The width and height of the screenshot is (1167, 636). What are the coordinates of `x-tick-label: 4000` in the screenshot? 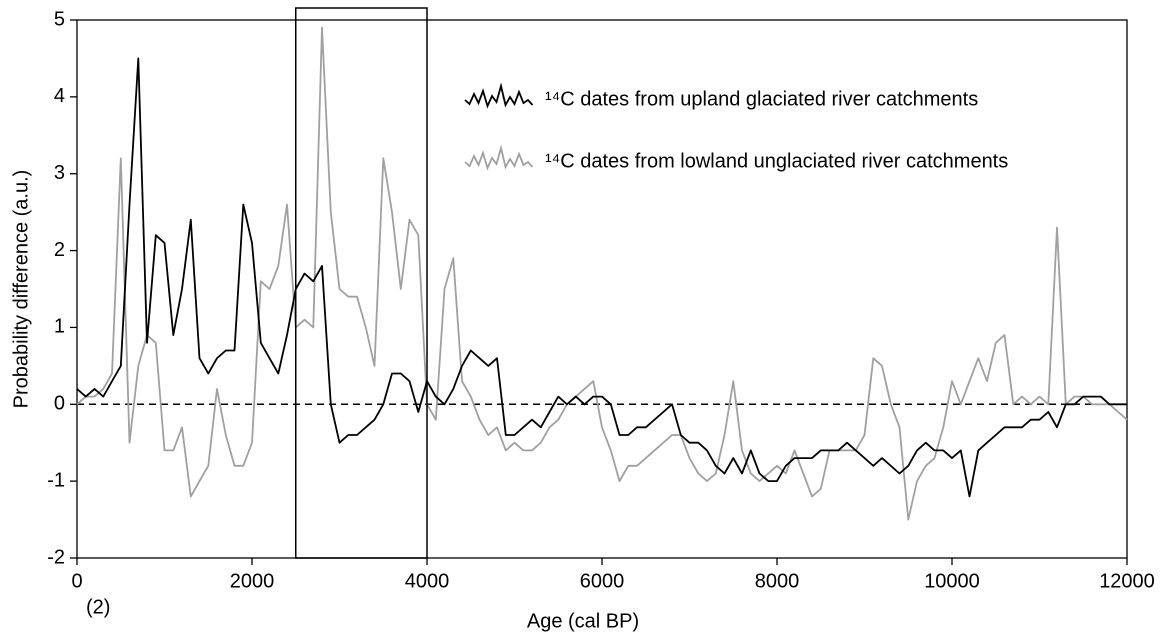 It's located at (427, 581).